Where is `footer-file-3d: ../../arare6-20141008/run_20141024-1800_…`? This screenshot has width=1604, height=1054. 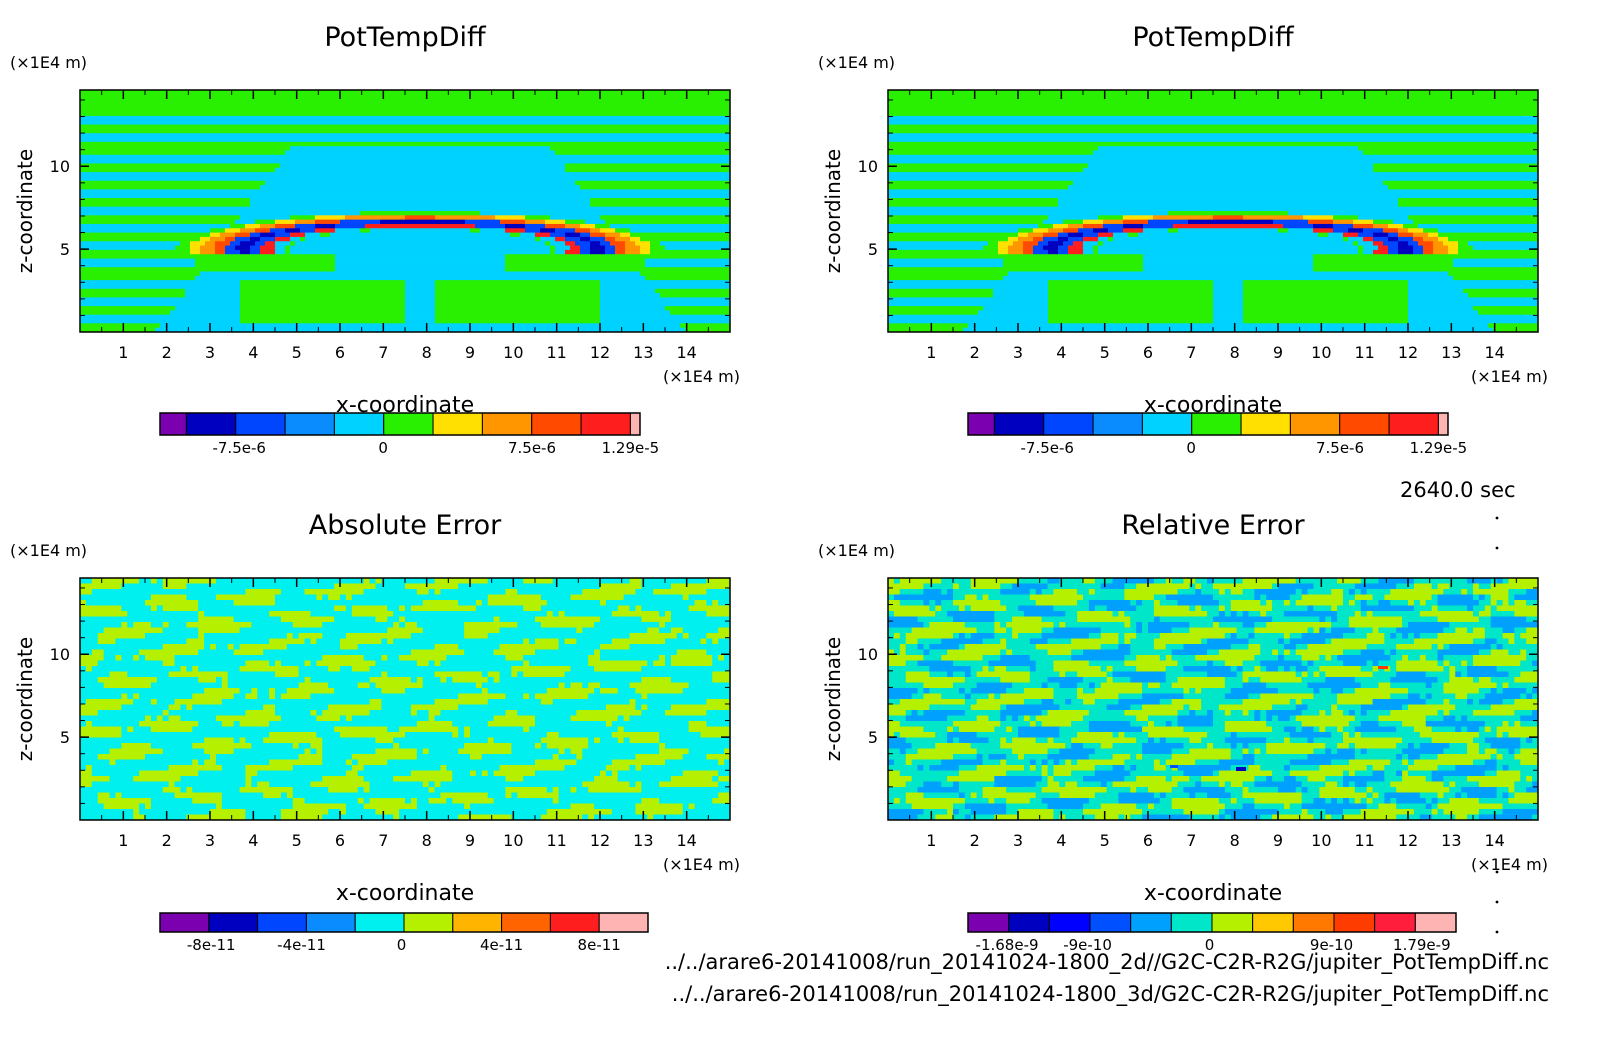
footer-file-3d: ../../arare6-20141008/run_20141024-1800_… is located at coordinates (1110, 994).